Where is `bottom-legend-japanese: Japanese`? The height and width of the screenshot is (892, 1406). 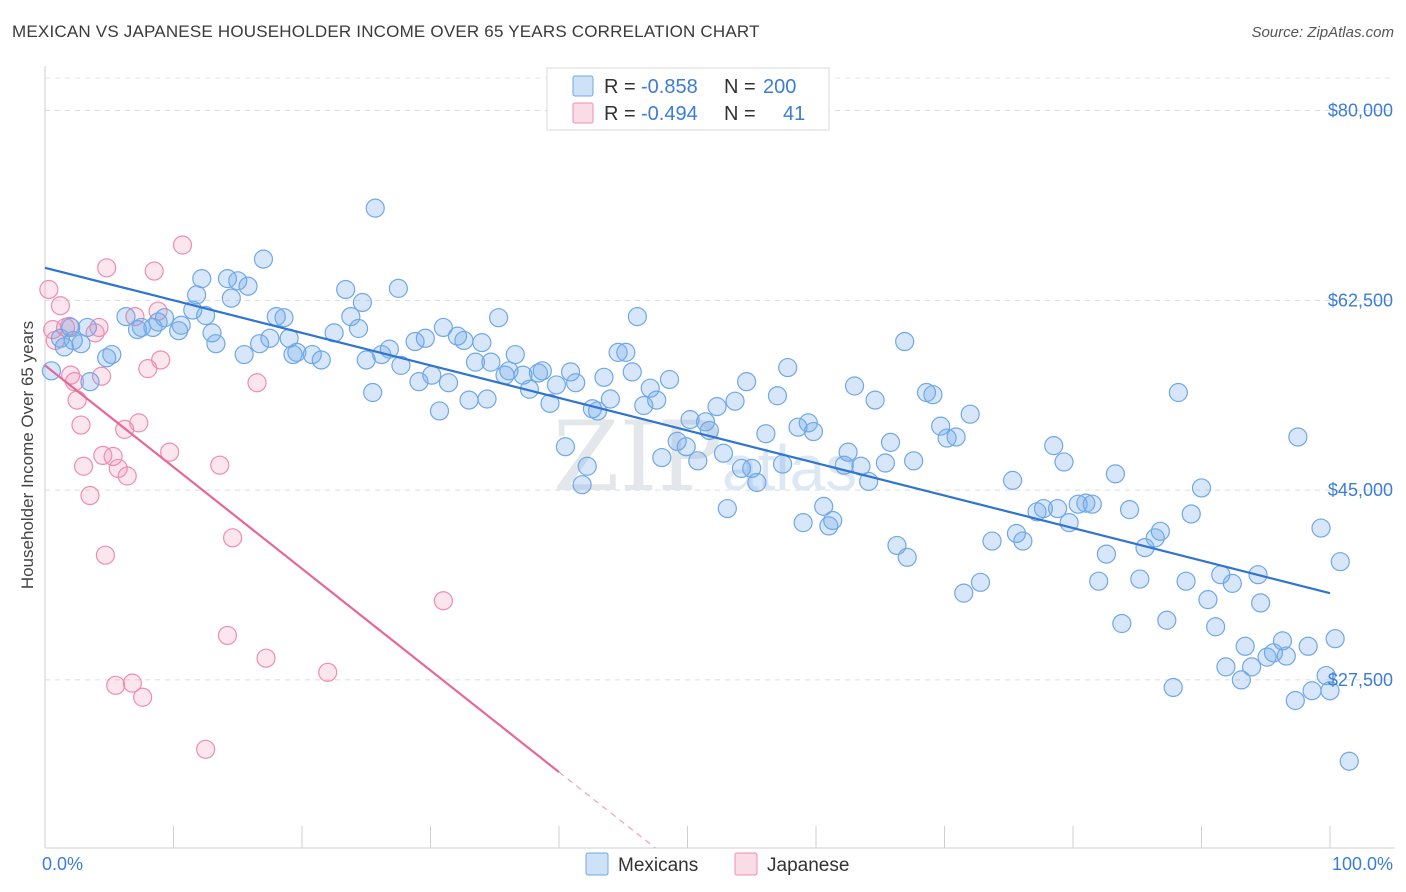 bottom-legend-japanese: Japanese is located at coordinates (808, 865).